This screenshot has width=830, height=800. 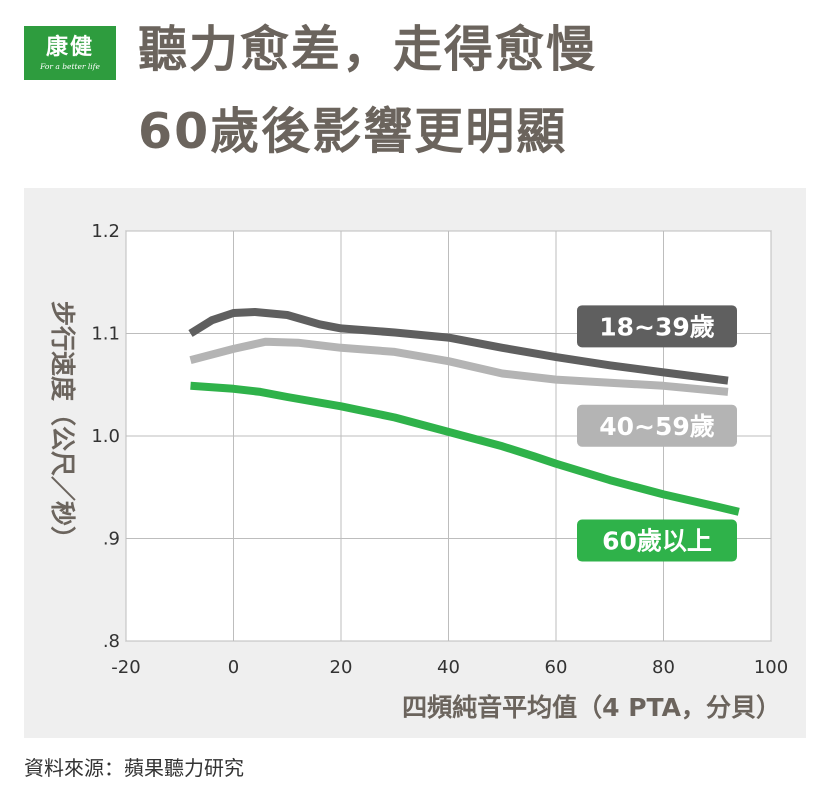 What do you see at coordinates (111, 641) in the screenshot?
I see `y-tick-label: .8` at bounding box center [111, 641].